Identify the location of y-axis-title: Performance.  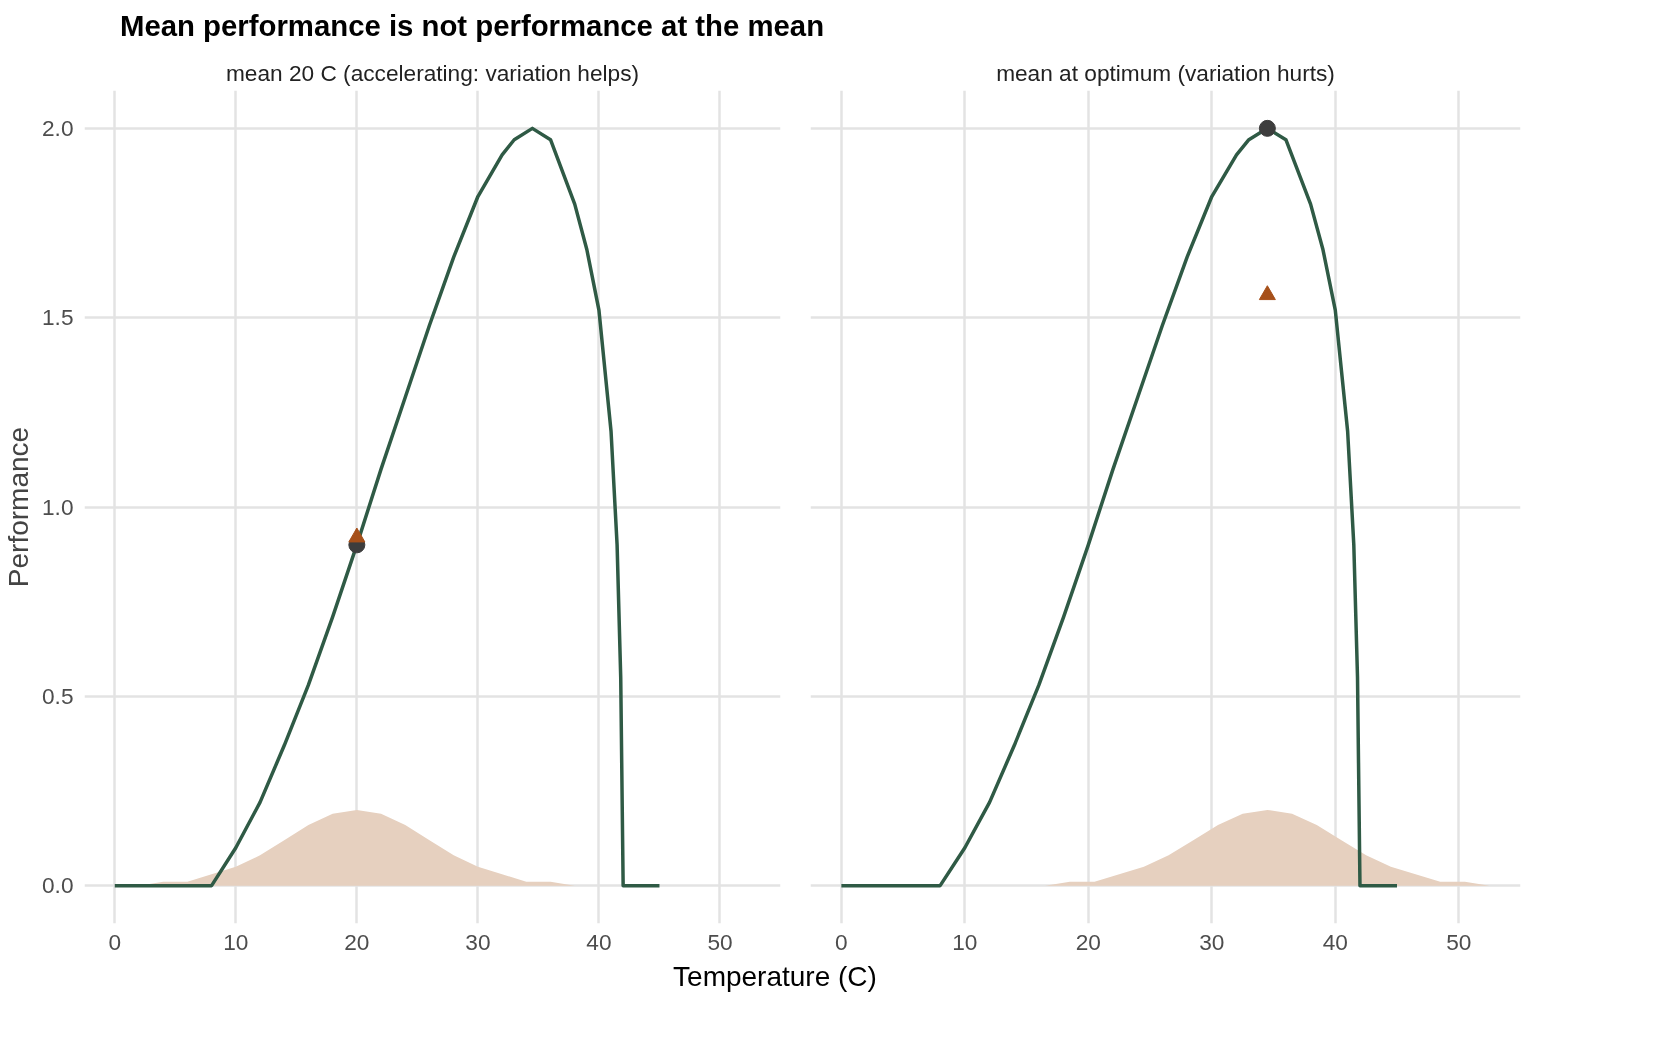
(18, 507).